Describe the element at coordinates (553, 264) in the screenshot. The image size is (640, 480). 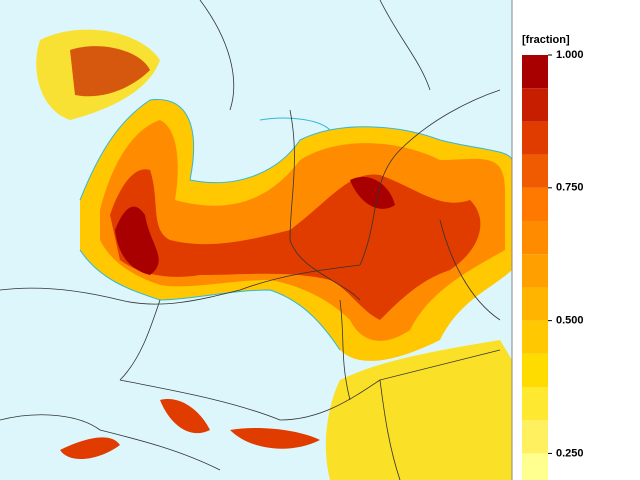
I see `colorbar: 1.000 0.750 0.500 0.250` at that location.